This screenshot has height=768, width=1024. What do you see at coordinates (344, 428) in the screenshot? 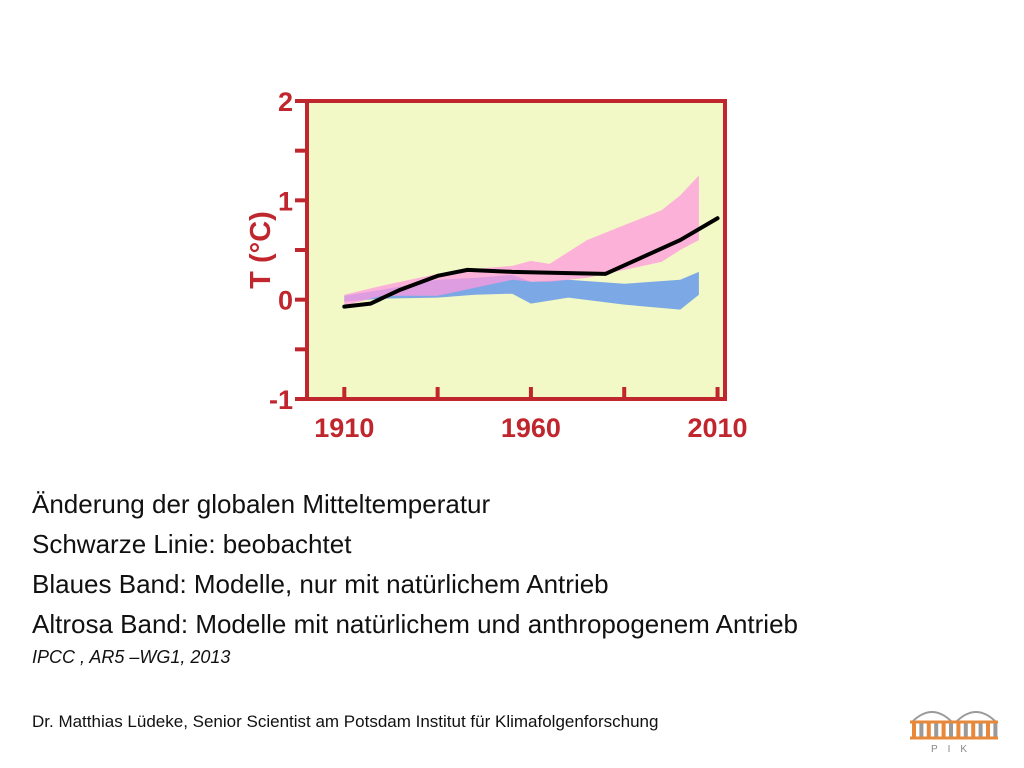
I see `x-tick-label: 1910` at bounding box center [344, 428].